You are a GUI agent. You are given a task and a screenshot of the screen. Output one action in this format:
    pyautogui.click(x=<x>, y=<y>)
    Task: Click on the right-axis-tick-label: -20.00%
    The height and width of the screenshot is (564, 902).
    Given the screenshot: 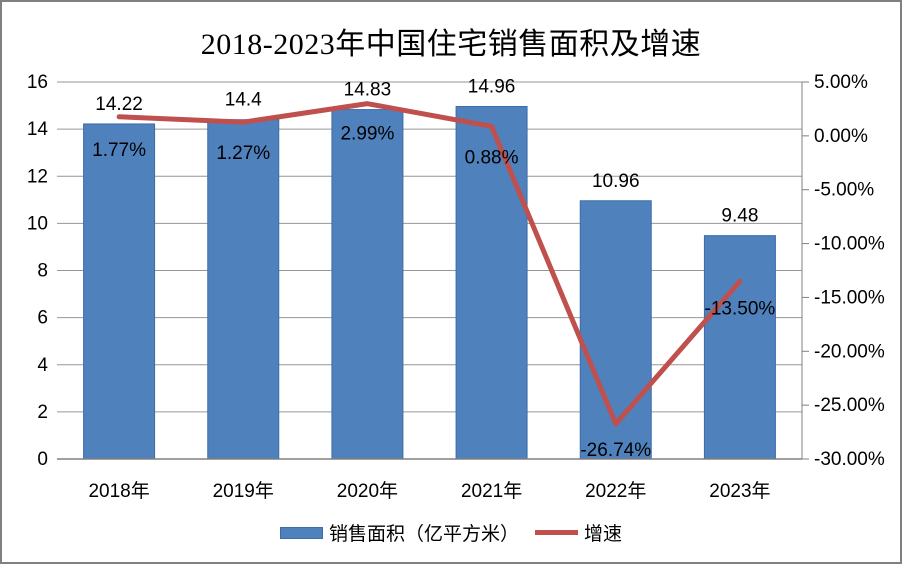 What is the action you would take?
    pyautogui.click(x=849, y=351)
    